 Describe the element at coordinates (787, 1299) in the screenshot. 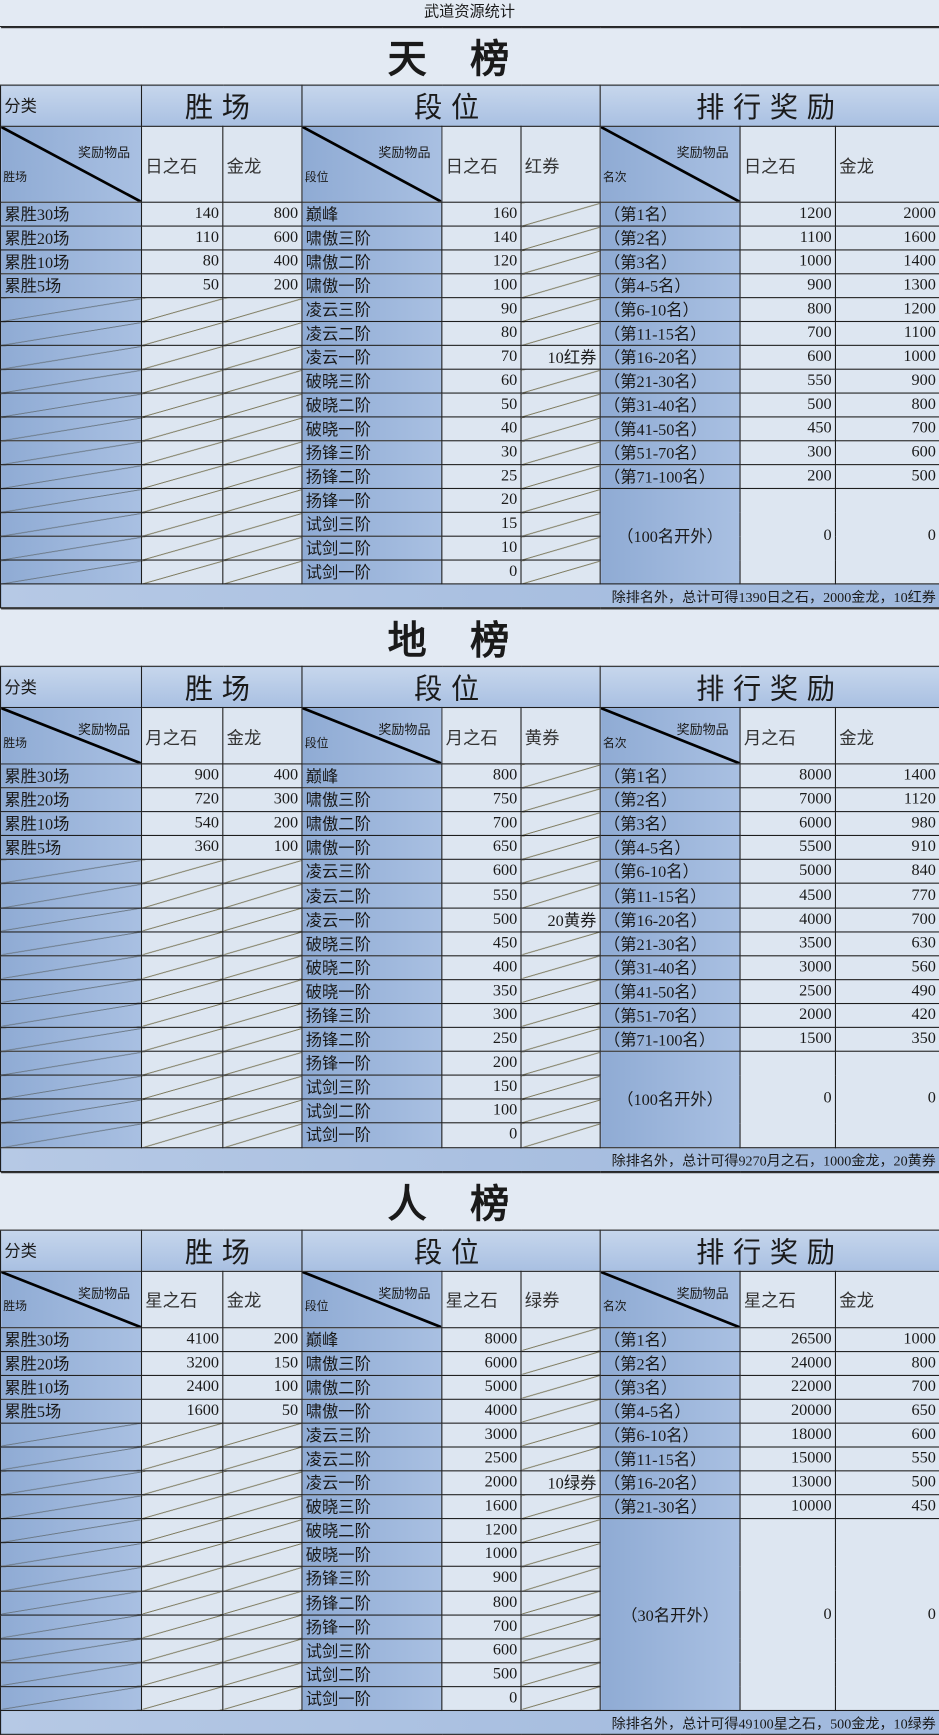

I see `rank-stone-col-header: 星之石` at that location.